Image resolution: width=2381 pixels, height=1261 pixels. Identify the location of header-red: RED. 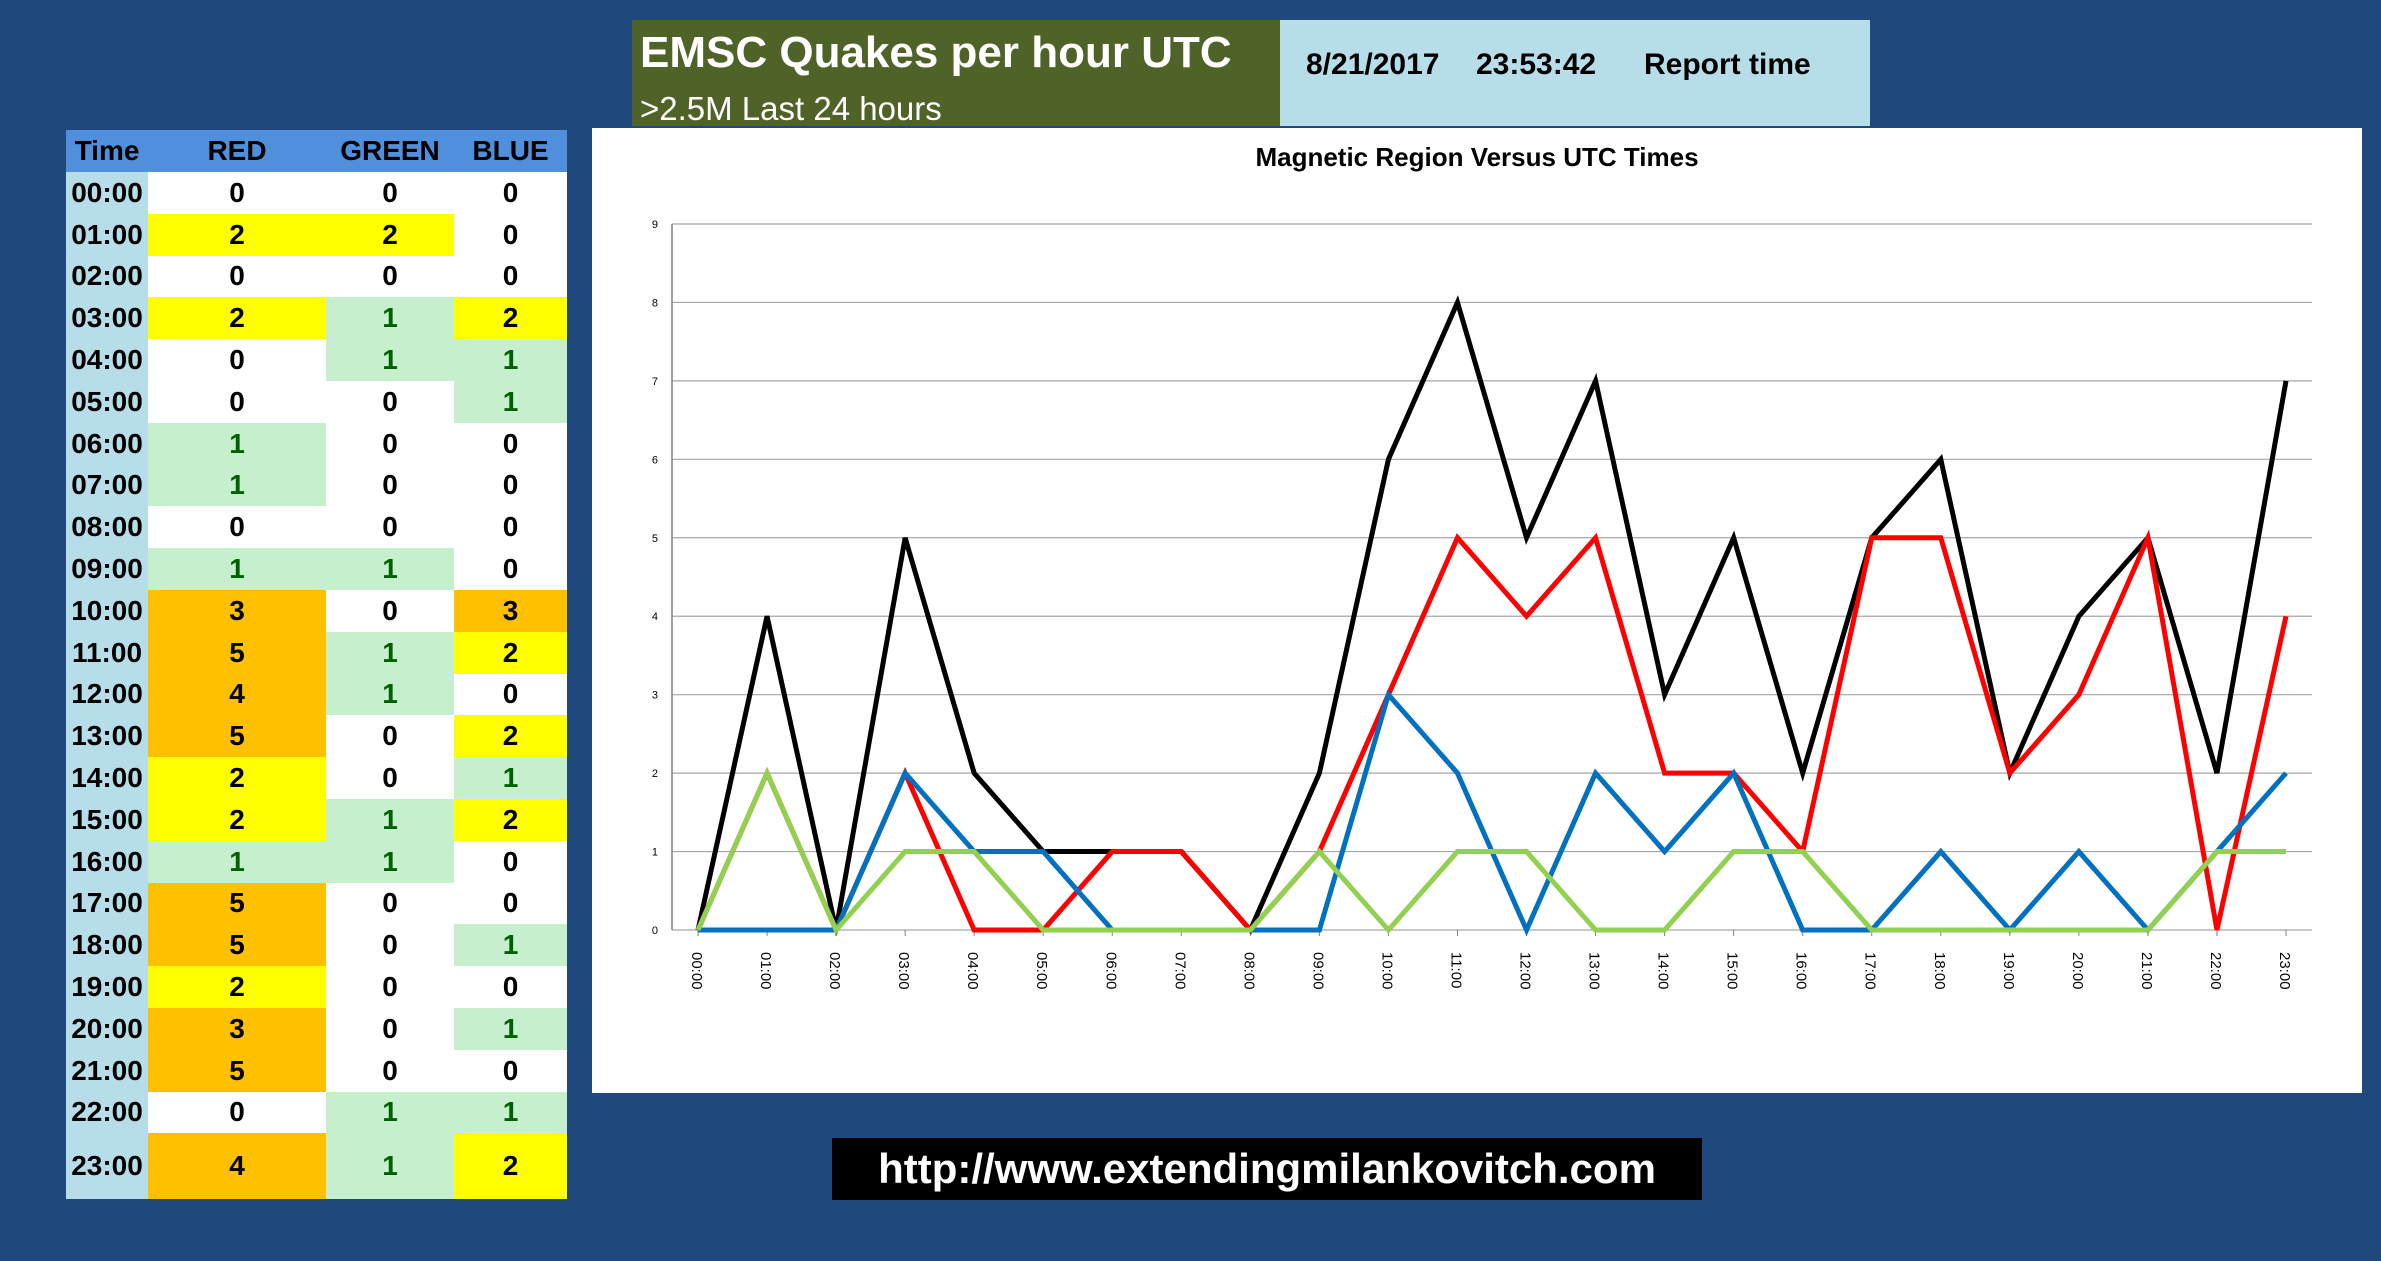
(237, 151).